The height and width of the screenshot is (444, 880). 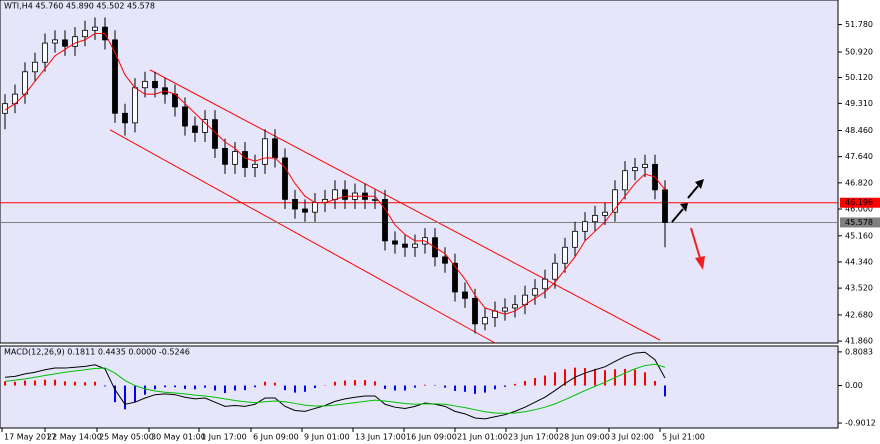 What do you see at coordinates (584, 437) in the screenshot?
I see `x-tick-label: 28 Jun 09:00` at bounding box center [584, 437].